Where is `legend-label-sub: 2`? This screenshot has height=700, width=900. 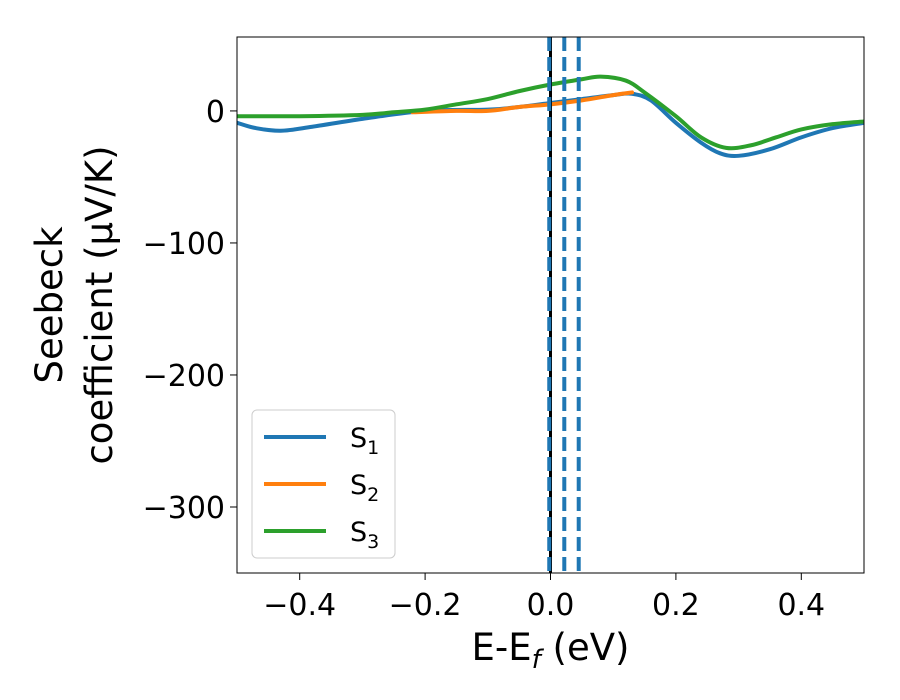 legend-label-sub: 2 is located at coordinates (373, 495).